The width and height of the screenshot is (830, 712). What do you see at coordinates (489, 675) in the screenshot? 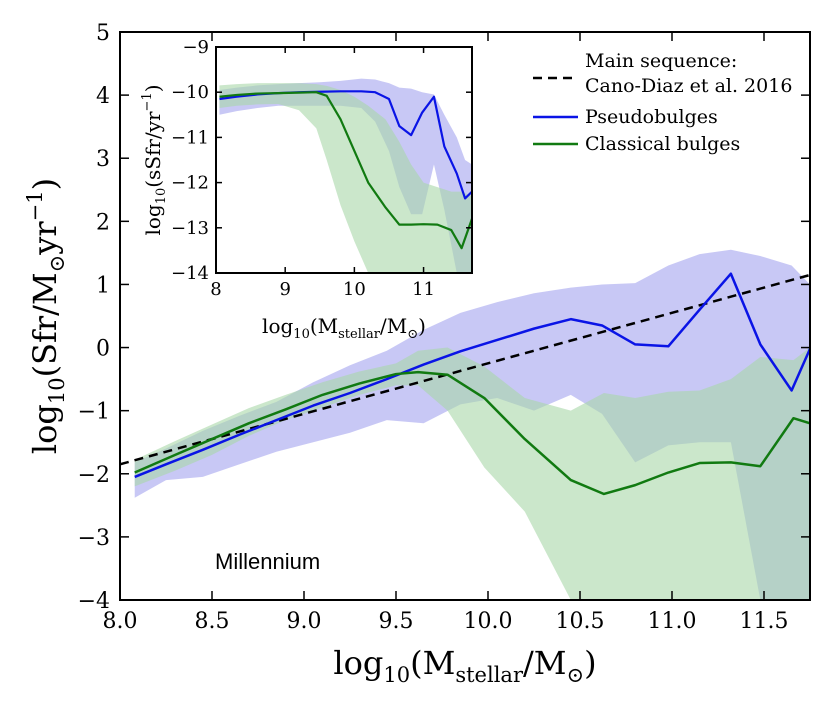
I see `main-xlabel-sub2: stellar` at bounding box center [489, 675].